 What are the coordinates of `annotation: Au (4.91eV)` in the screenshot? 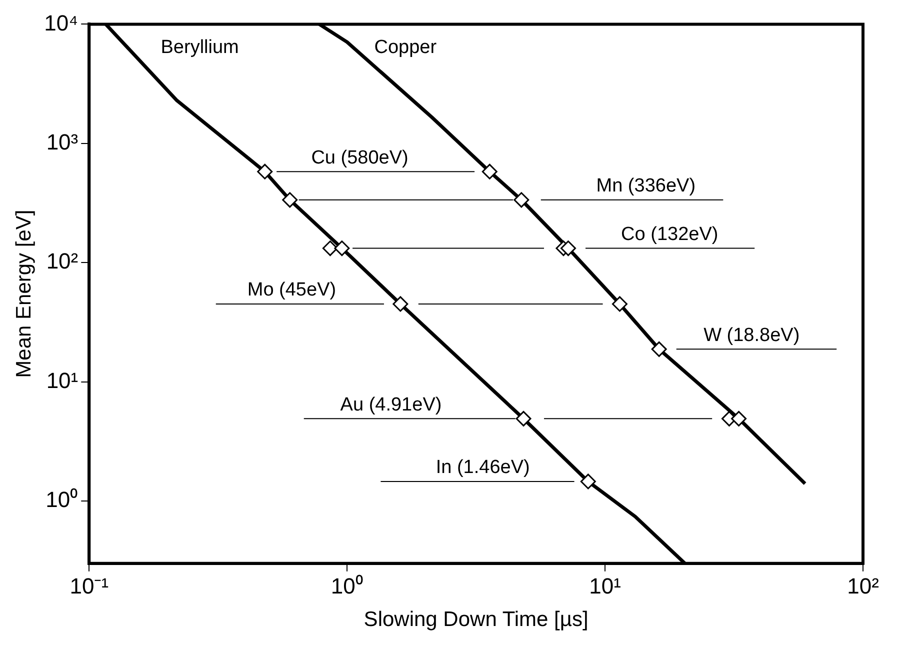 It's located at (391, 405).